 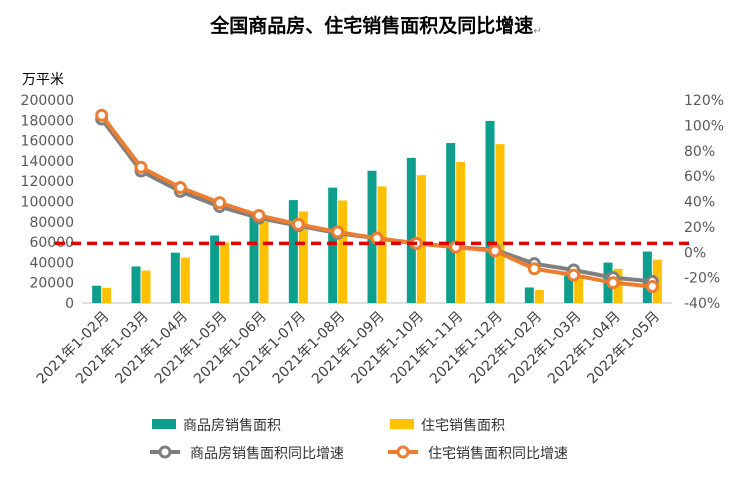 What do you see at coordinates (702, 304) in the screenshot?
I see `y2-tick-label: -40%` at bounding box center [702, 304].